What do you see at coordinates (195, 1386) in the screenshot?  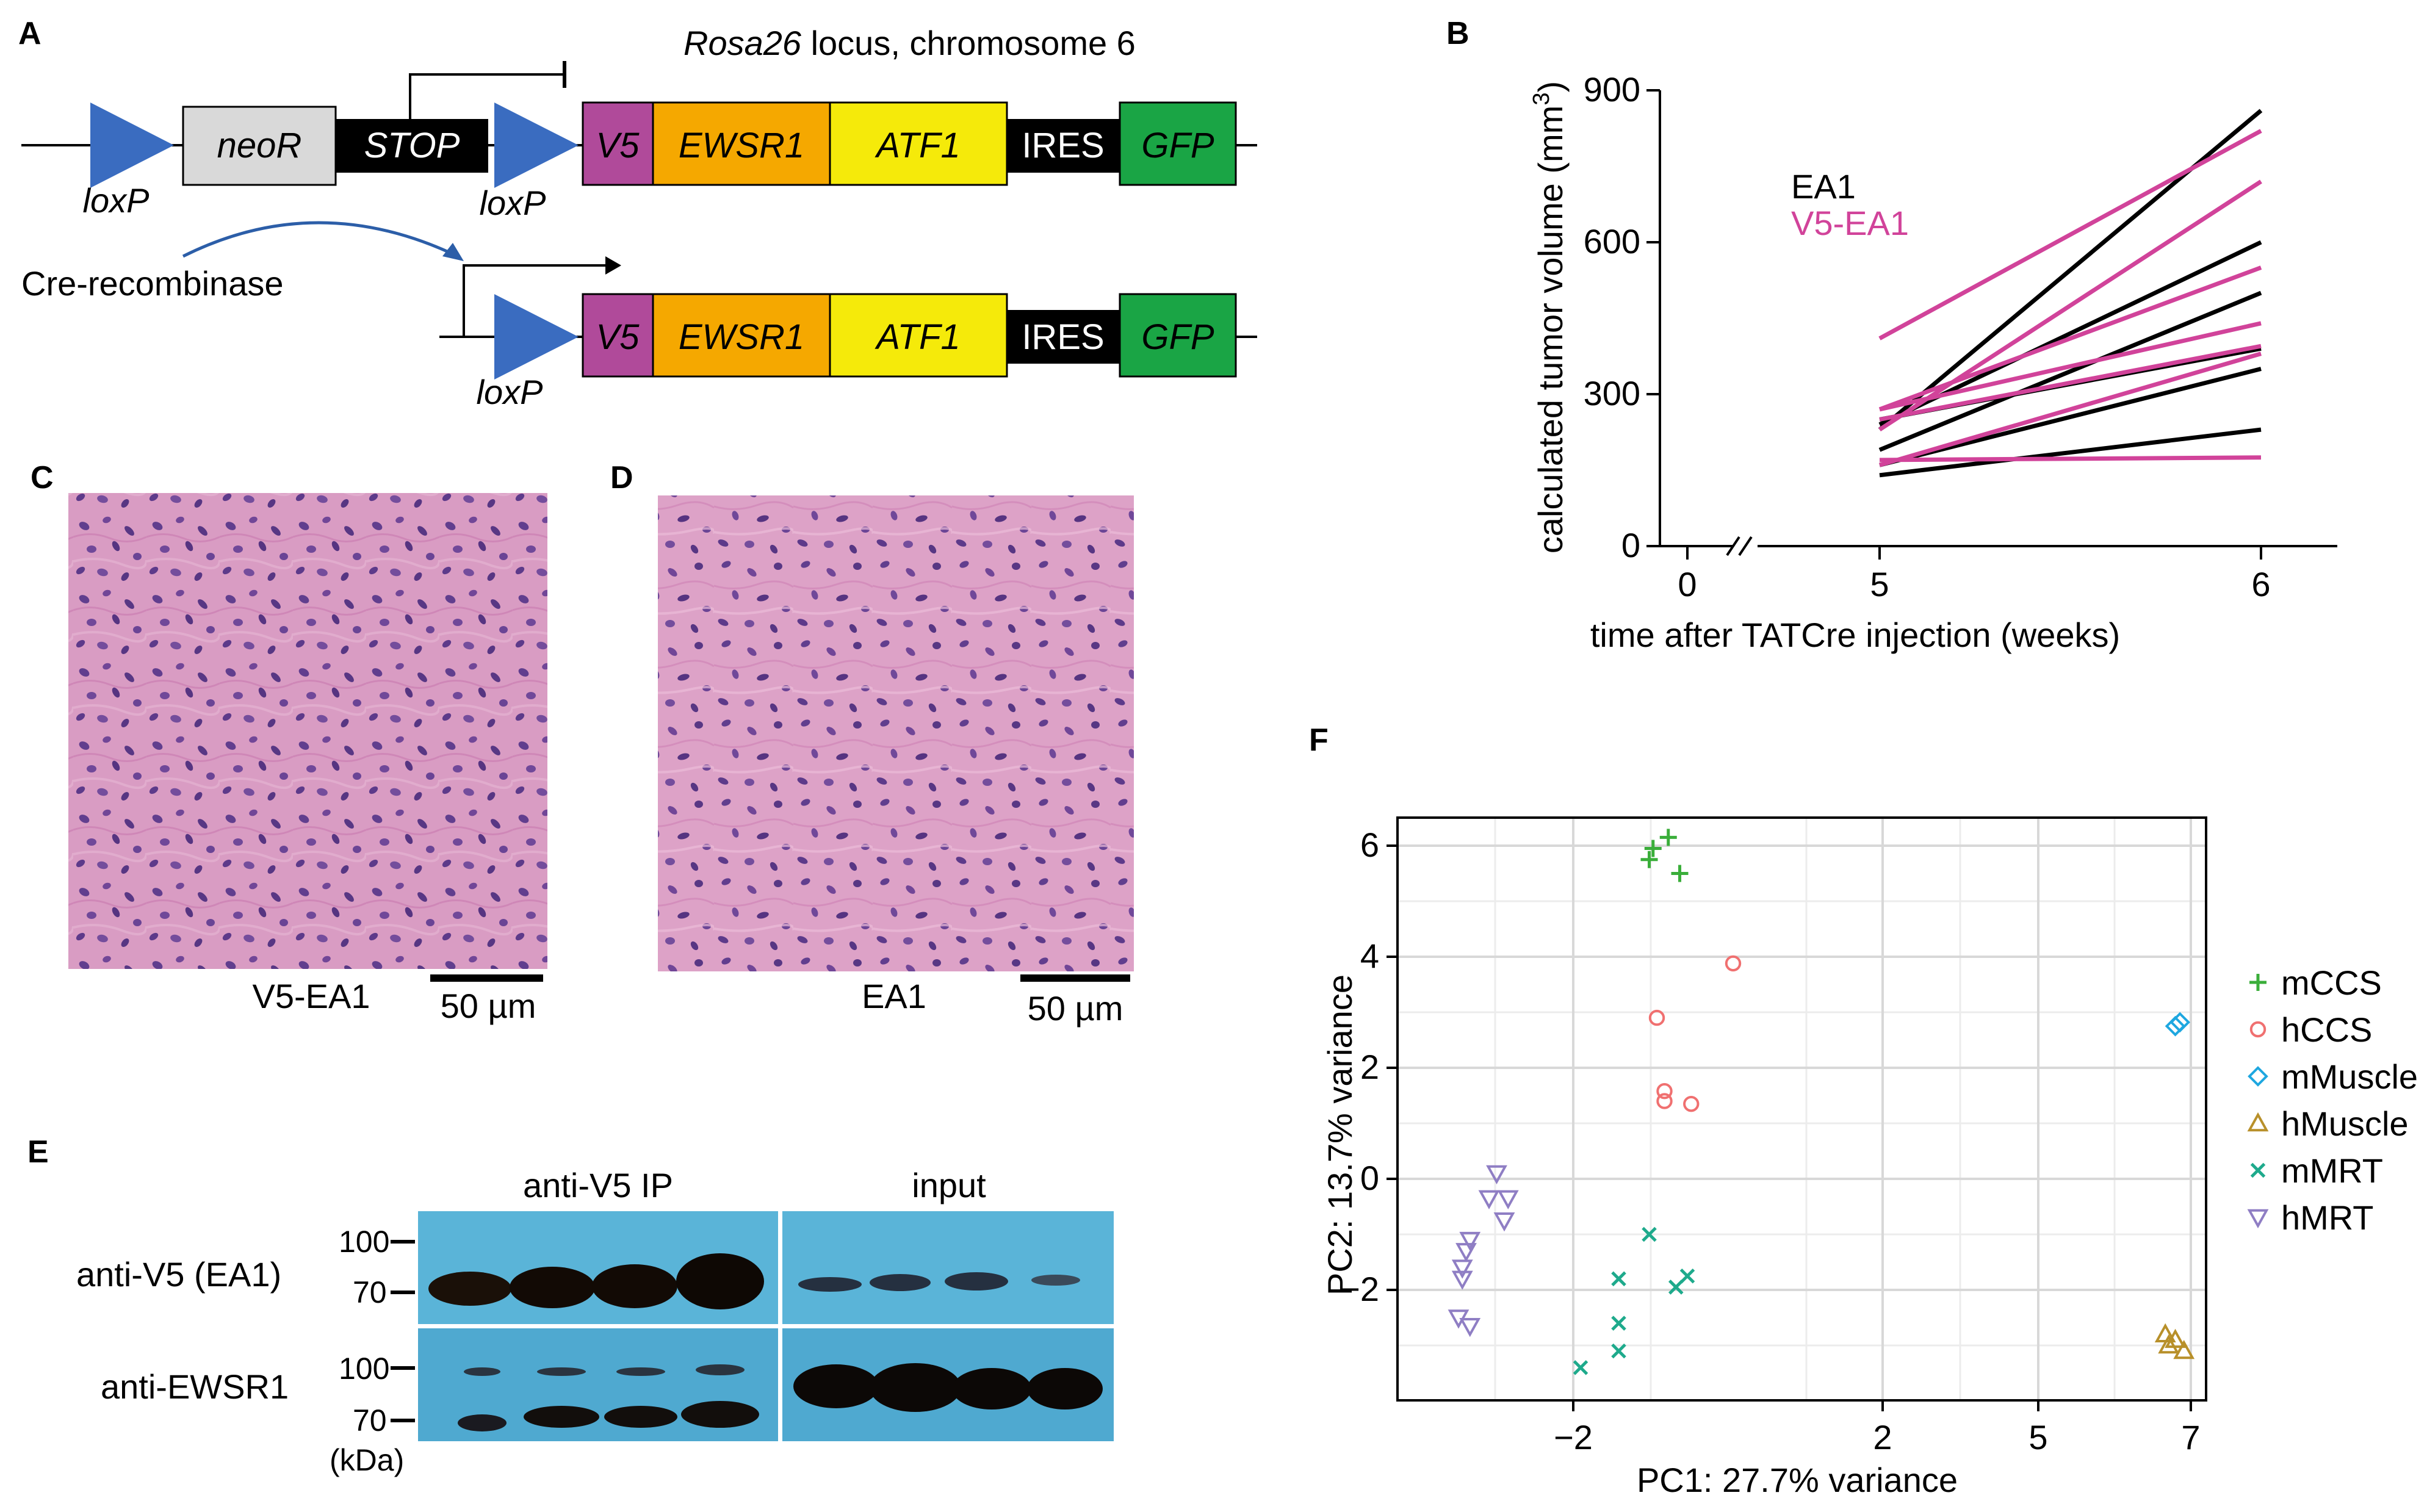 I see `row2-label: anti-EWSR1` at bounding box center [195, 1386].